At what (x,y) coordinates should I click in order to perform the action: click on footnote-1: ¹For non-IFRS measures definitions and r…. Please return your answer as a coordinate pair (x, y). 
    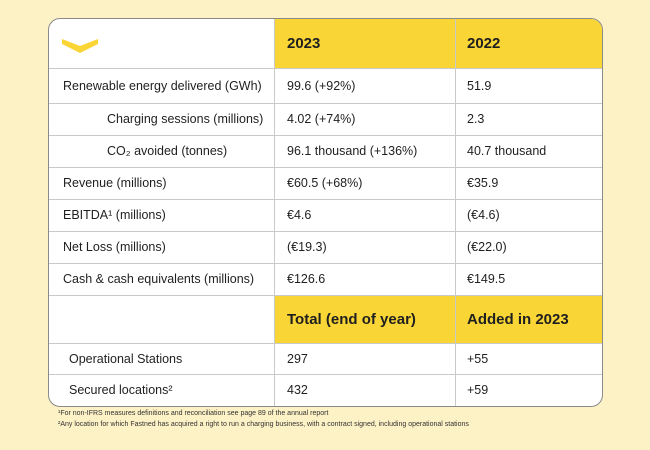
    Looking at the image, I should click on (193, 413).